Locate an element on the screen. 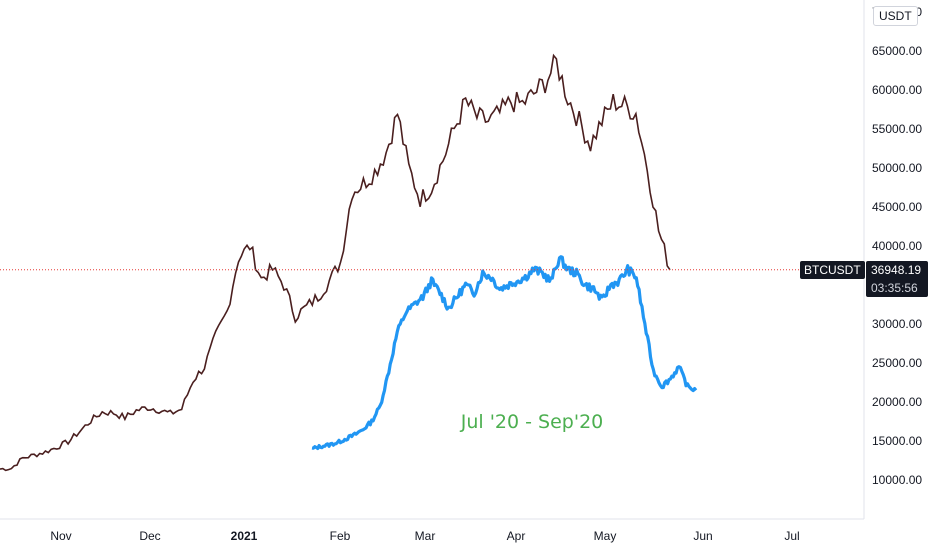 This screenshot has width=932, height=550. symbol-label: BTCUSDT is located at coordinates (832, 270).